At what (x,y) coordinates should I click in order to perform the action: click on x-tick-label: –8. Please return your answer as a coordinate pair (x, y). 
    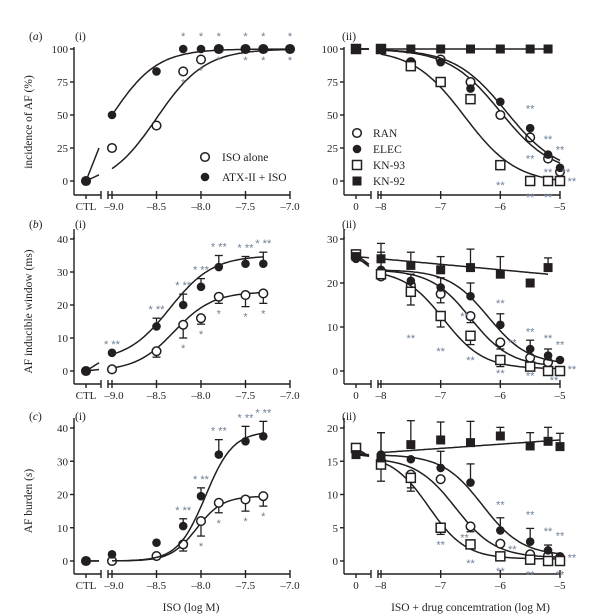
    Looking at the image, I should click on (381, 207).